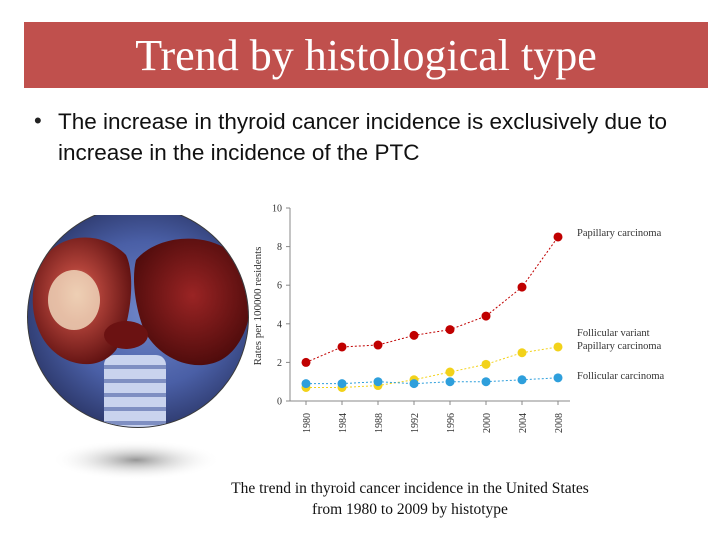  I want to click on x-tick-label: 1996, so click(451, 423).